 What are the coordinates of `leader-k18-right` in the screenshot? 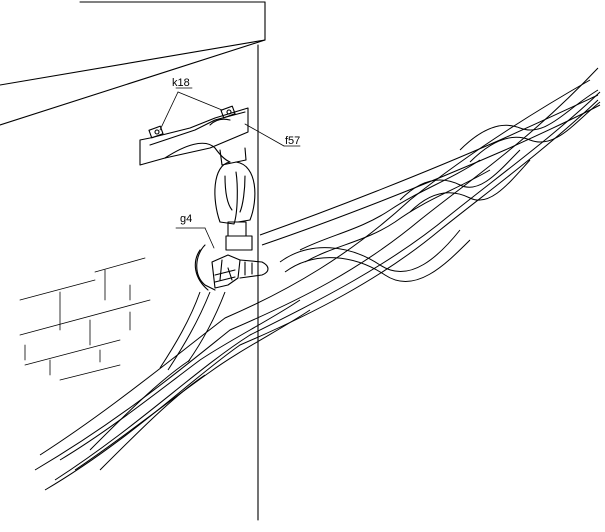 It's located at (200, 101).